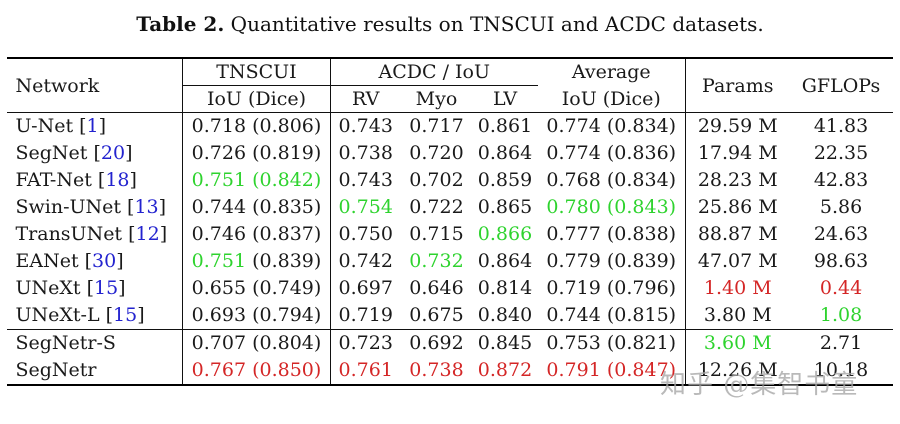 This screenshot has height=424, width=900. What do you see at coordinates (365, 370) in the screenshot?
I see `cell-value: 0.761` at bounding box center [365, 370].